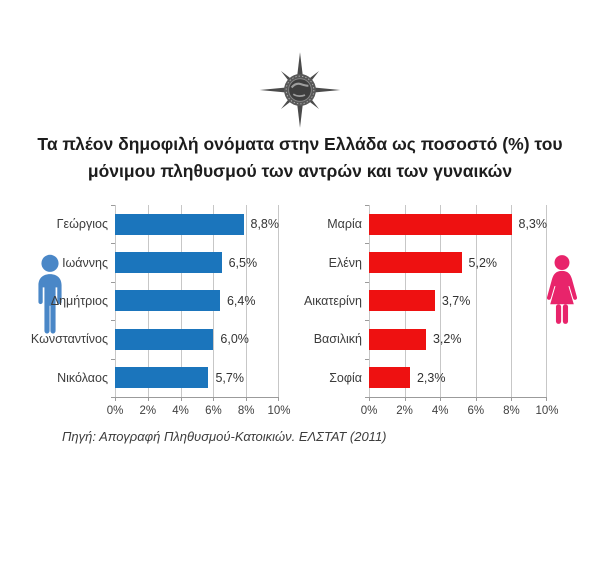 Image resolution: width=600 pixels, height=585 pixels. I want to click on bar-row: 5,7%, so click(197, 378).